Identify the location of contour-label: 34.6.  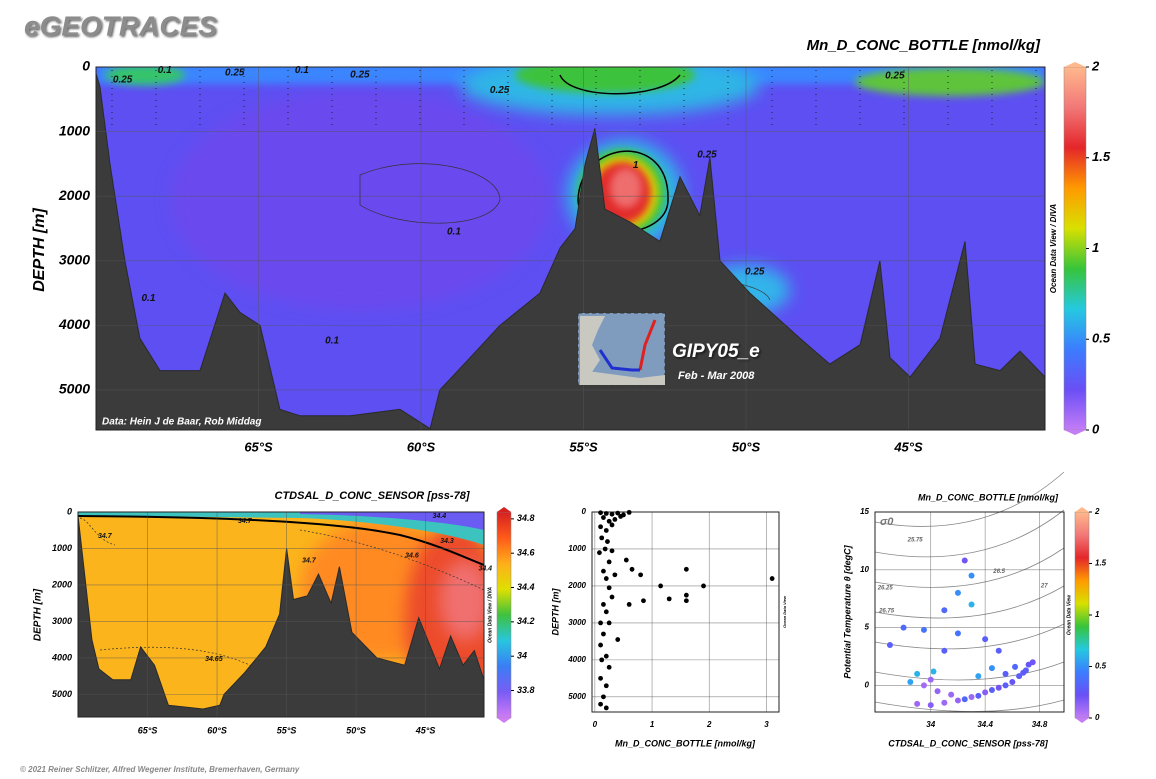
(412, 555).